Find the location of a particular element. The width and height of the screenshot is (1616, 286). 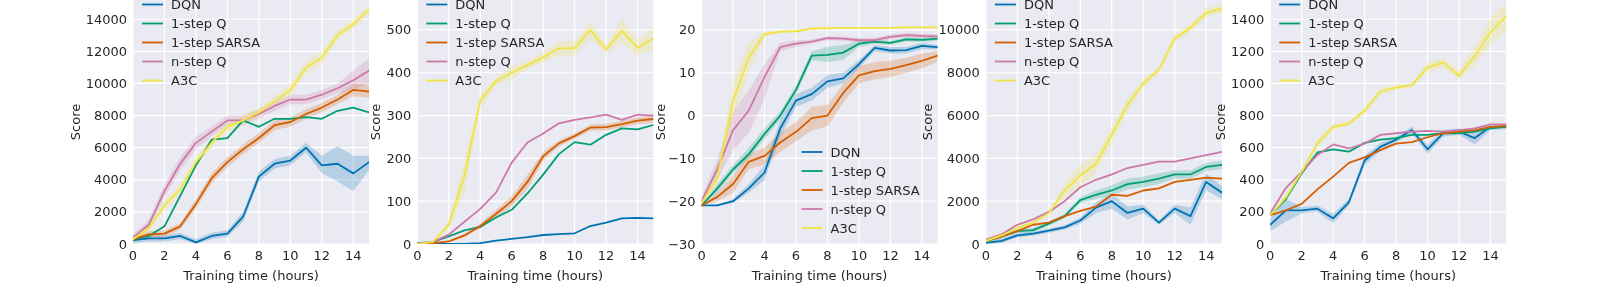

y-tick-label: 1400 is located at coordinates (1248, 19).